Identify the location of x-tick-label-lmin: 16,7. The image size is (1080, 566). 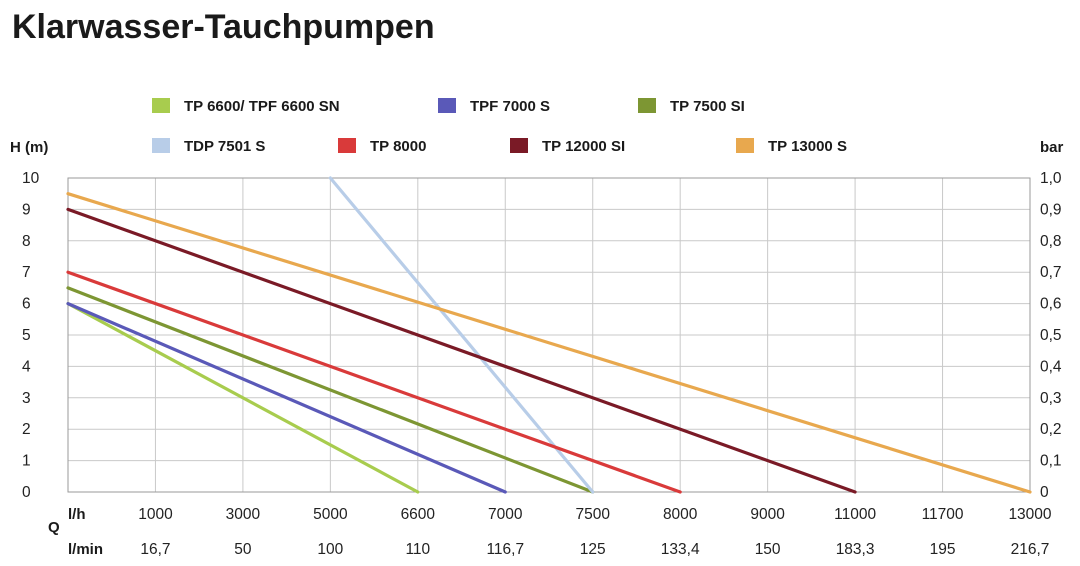
(155, 549).